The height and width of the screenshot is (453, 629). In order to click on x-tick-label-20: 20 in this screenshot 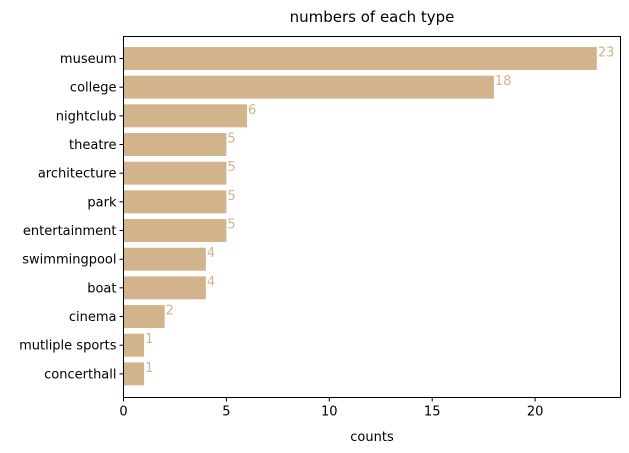, I will do `click(535, 412)`.